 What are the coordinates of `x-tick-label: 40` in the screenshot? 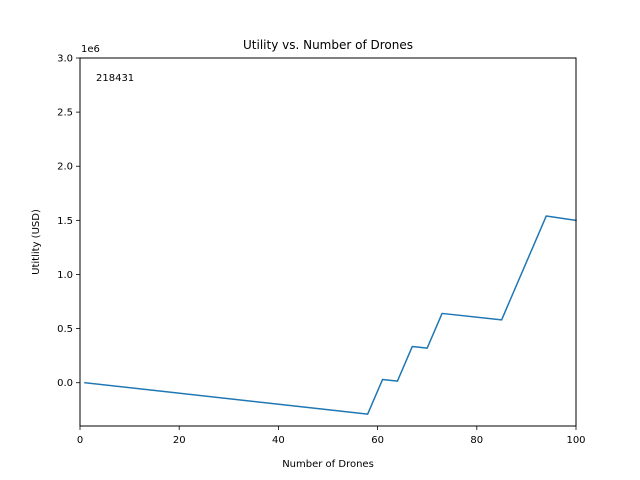 It's located at (278, 440).